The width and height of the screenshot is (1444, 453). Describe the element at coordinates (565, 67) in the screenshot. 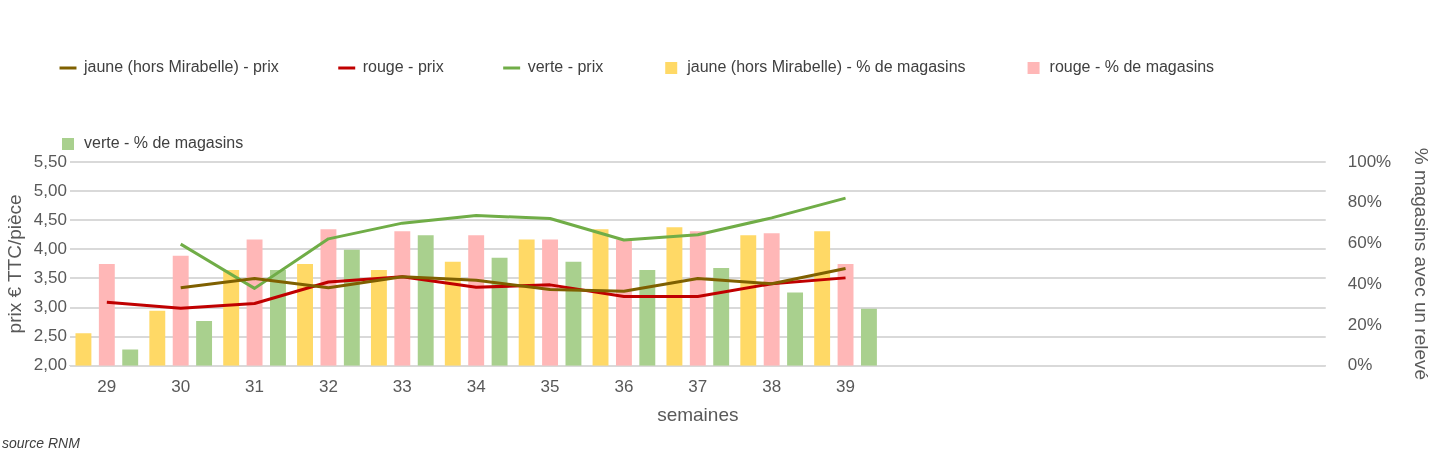

I see `legend-label: verte - prix` at that location.